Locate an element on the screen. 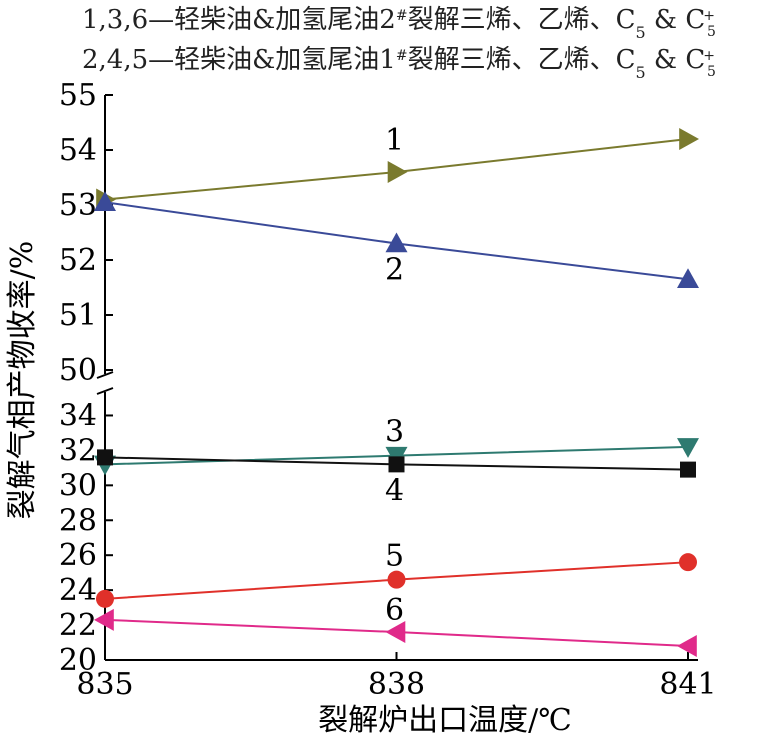  y-tick-label: 32 is located at coordinates (78, 450).